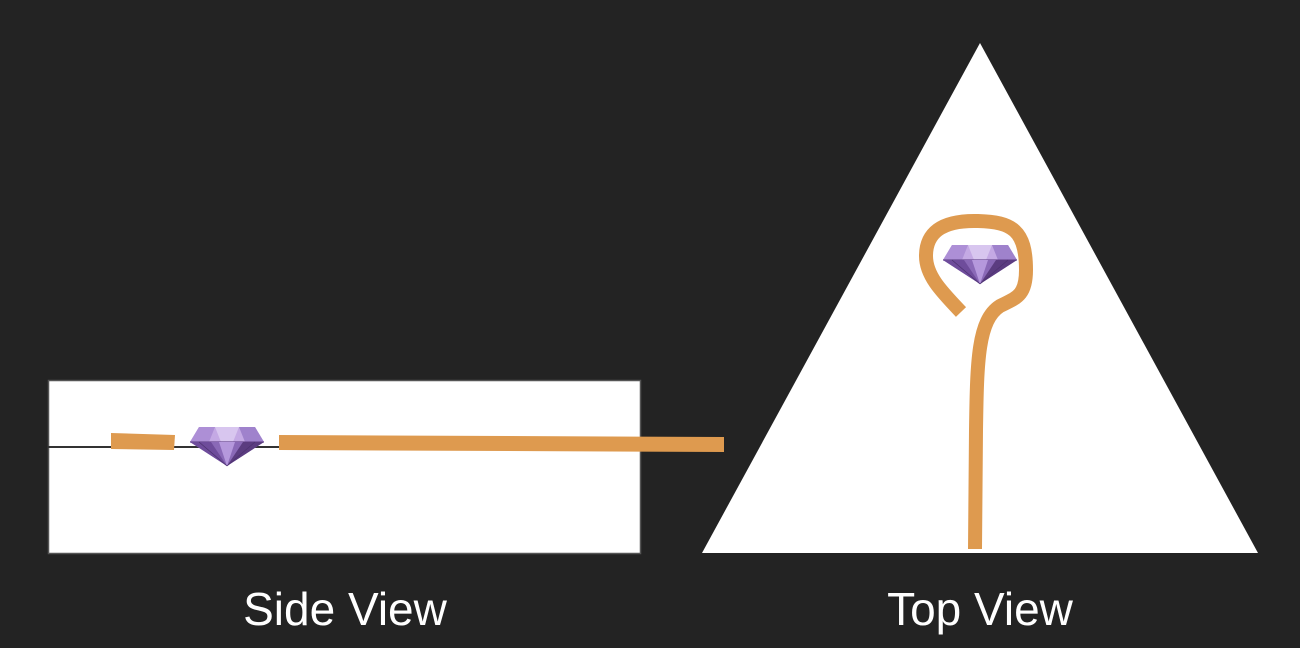 Image resolution: width=1300 pixels, height=648 pixels. I want to click on side-view-caption: Side View, so click(345, 609).